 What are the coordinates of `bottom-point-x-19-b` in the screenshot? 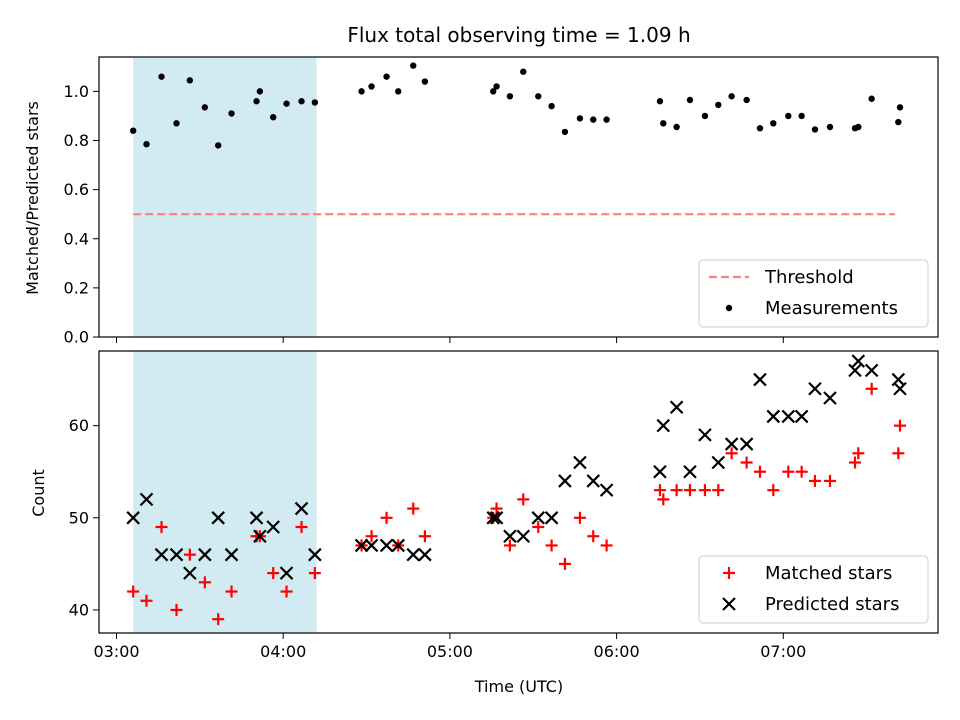 It's located at (425, 554).